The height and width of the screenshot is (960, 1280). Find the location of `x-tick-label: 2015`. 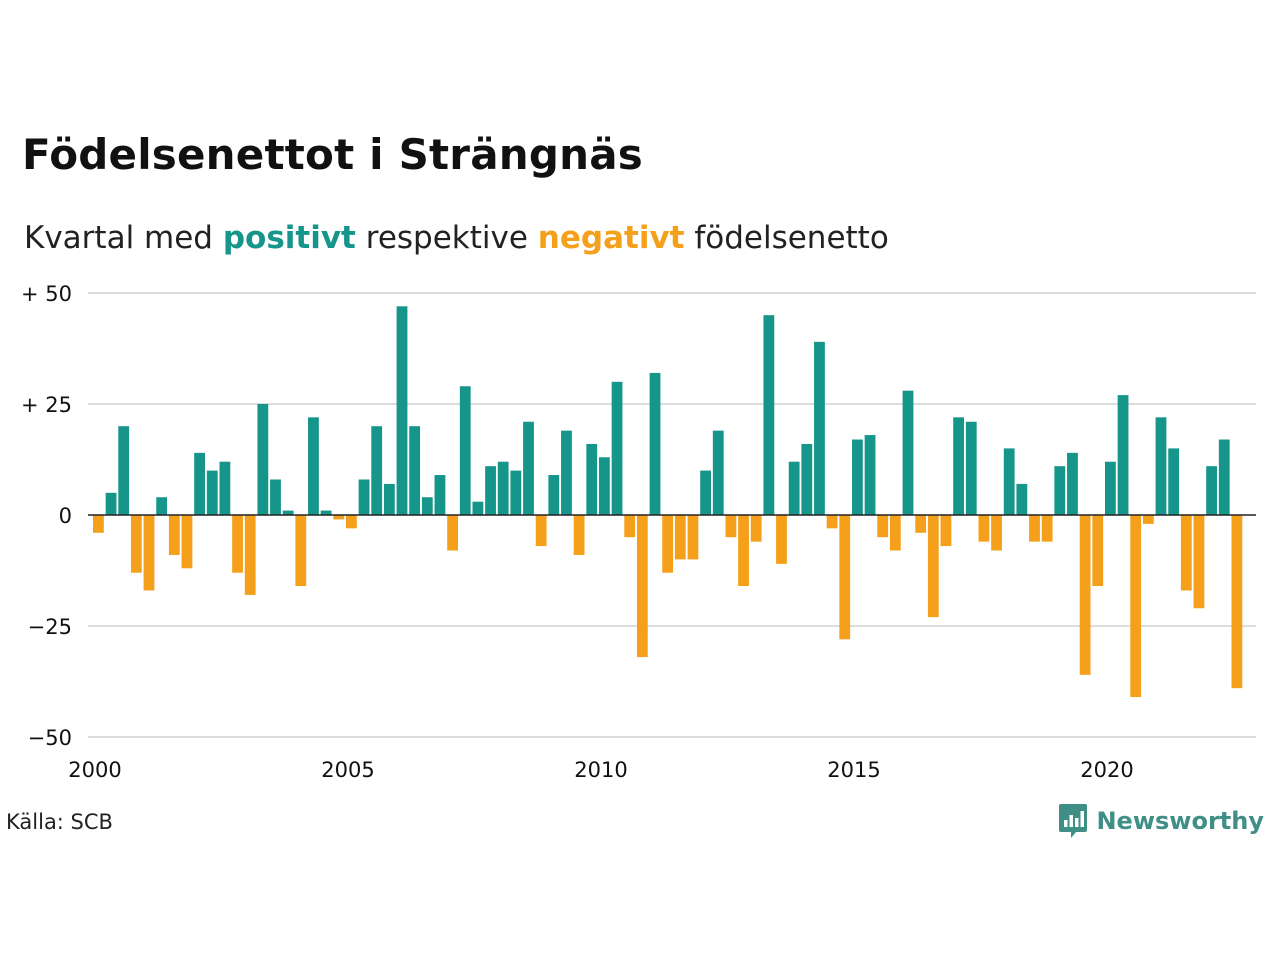

x-tick-label: 2015 is located at coordinates (853, 770).